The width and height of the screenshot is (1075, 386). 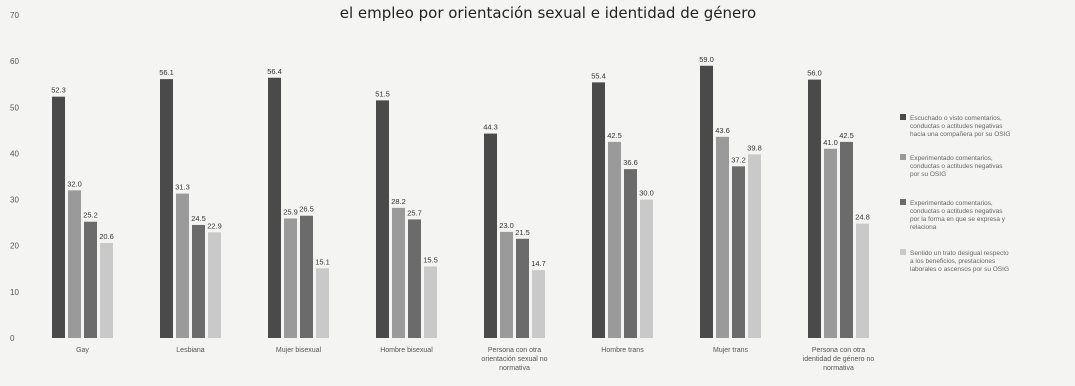 What do you see at coordinates (830, 142) in the screenshot?
I see `bar-value-label: 41.0` at bounding box center [830, 142].